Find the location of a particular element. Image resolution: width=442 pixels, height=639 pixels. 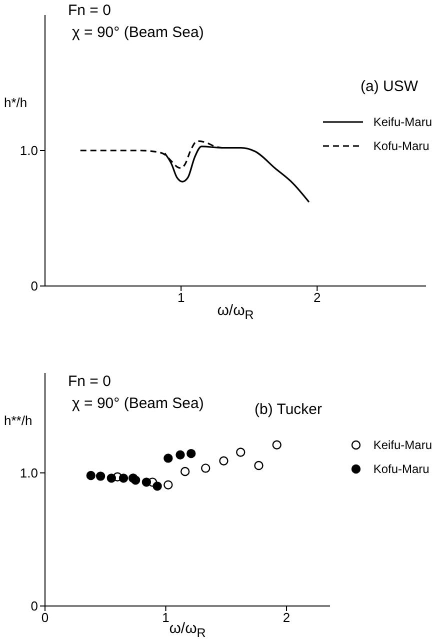

y-axis-title: h*/h is located at coordinates (16, 102).